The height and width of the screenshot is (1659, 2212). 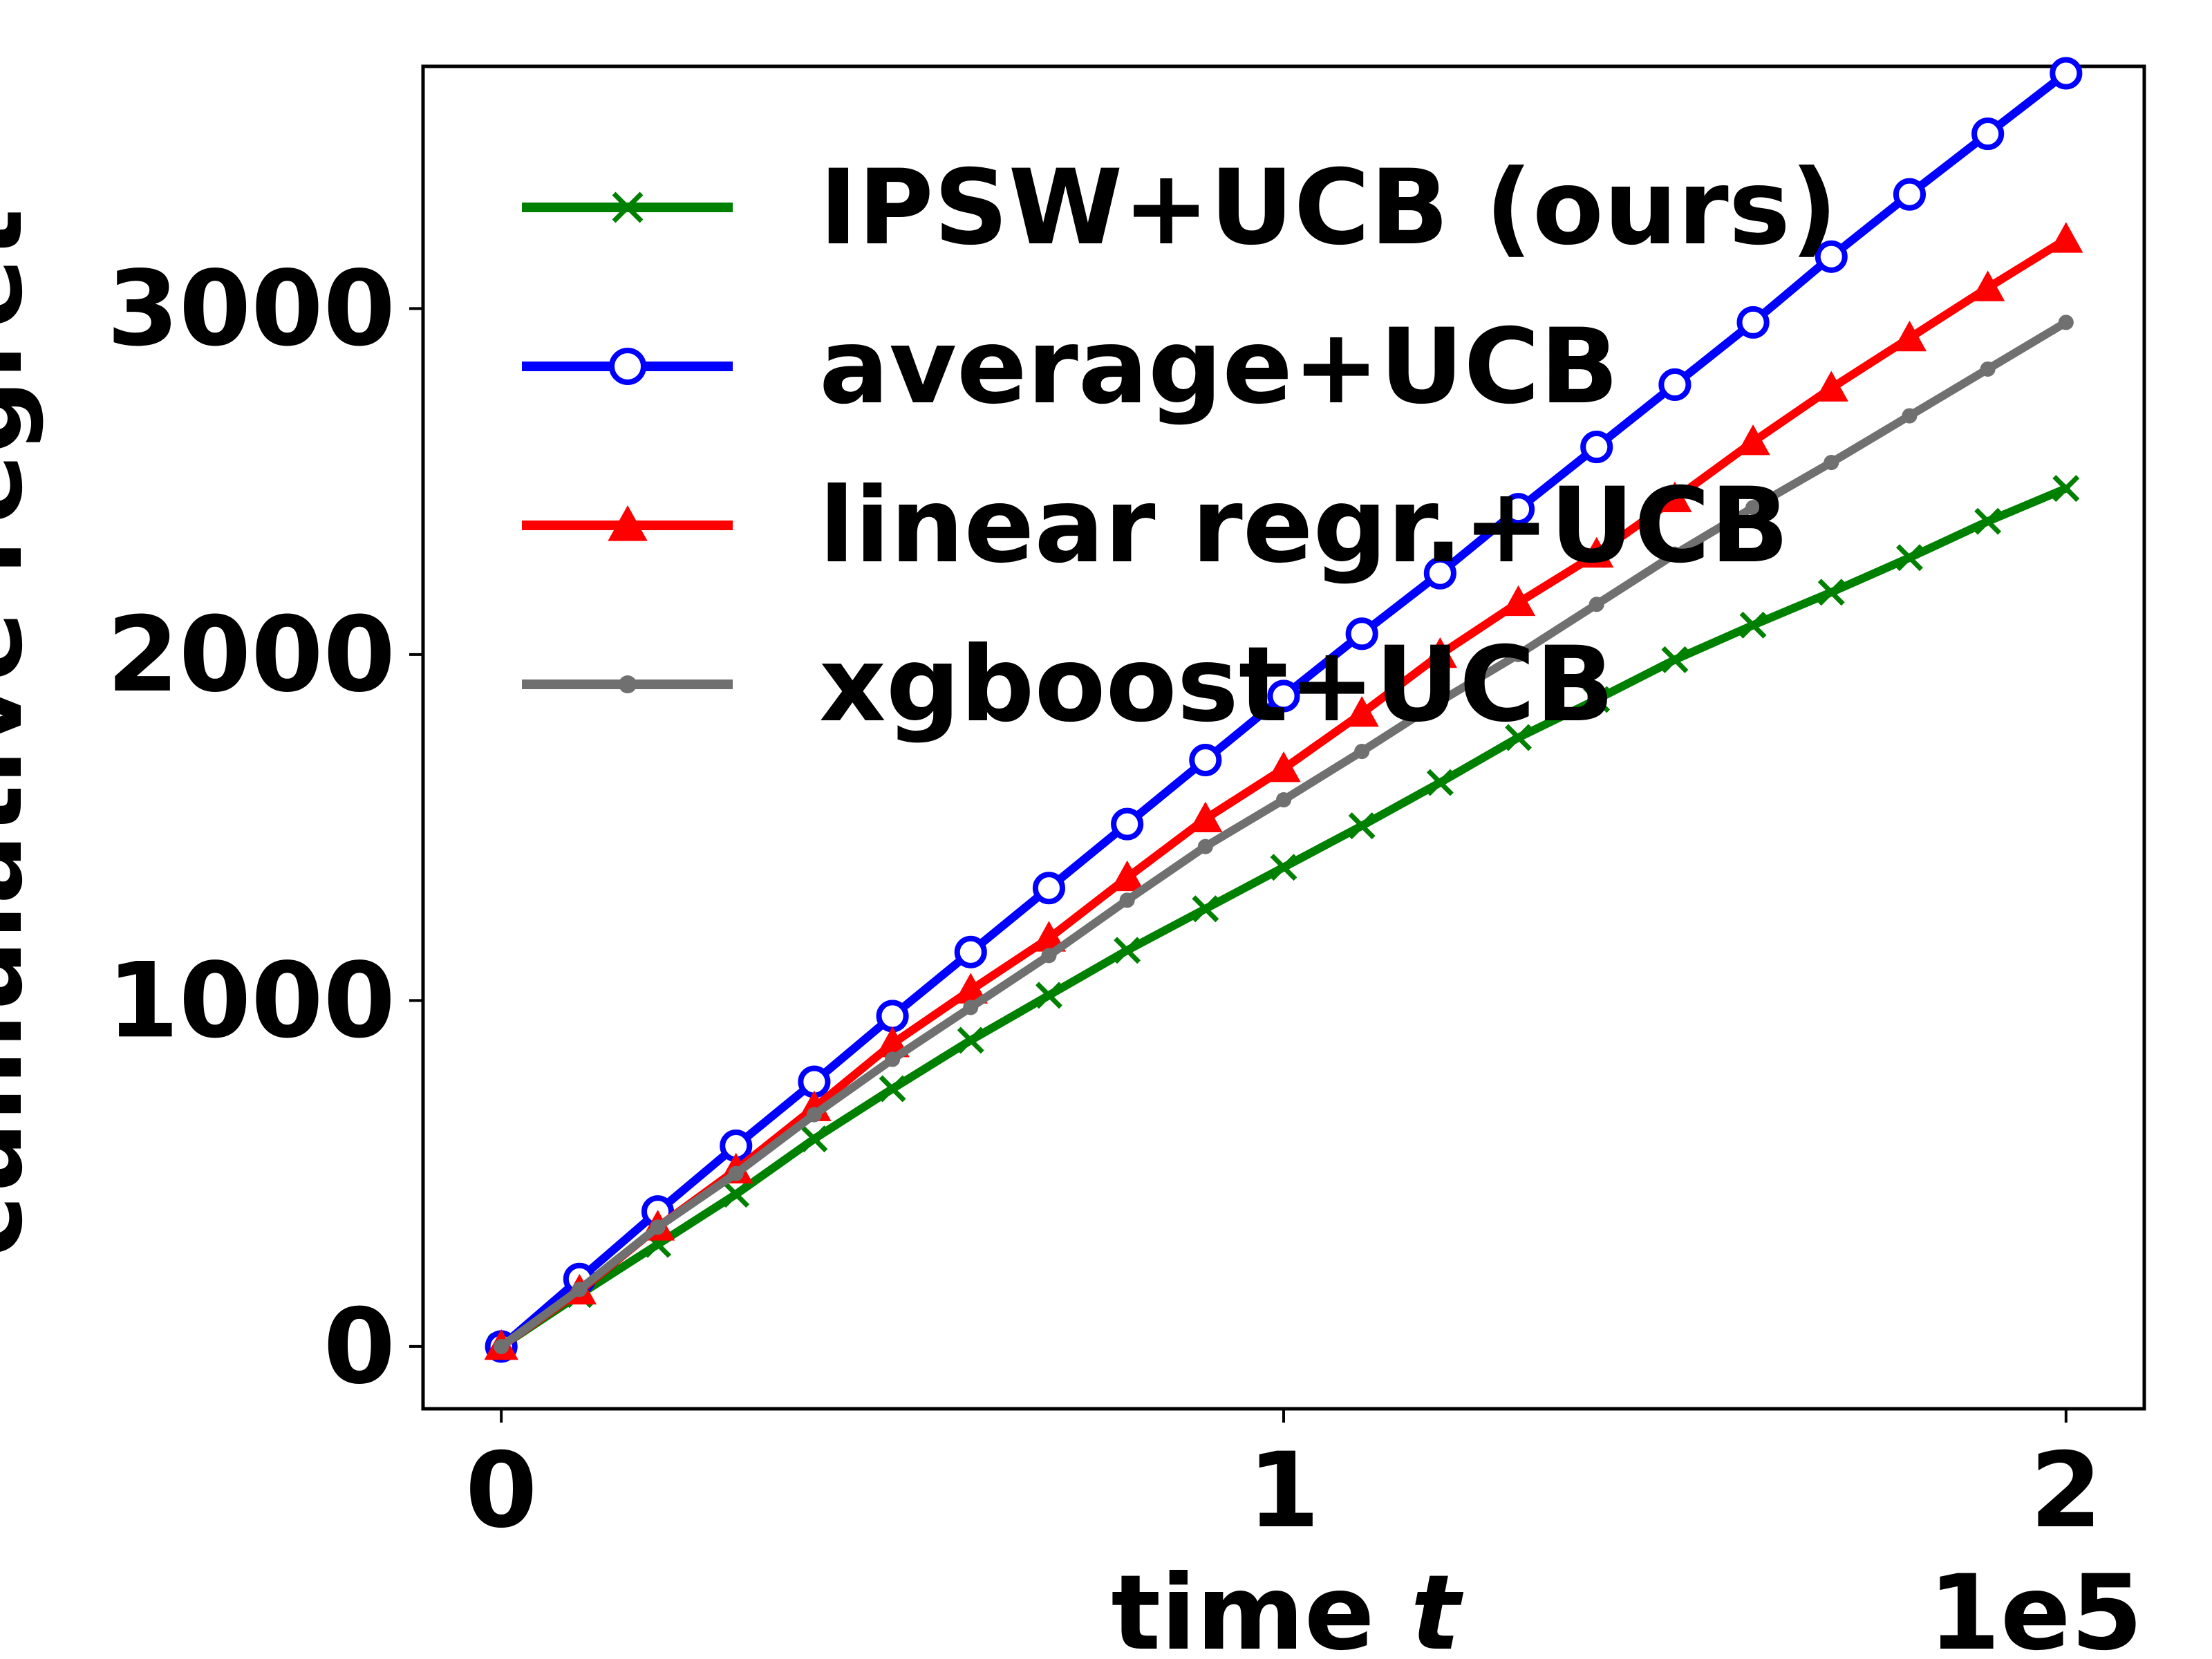 I want to click on legend-item: average+UCB, so click(x=1070, y=367).